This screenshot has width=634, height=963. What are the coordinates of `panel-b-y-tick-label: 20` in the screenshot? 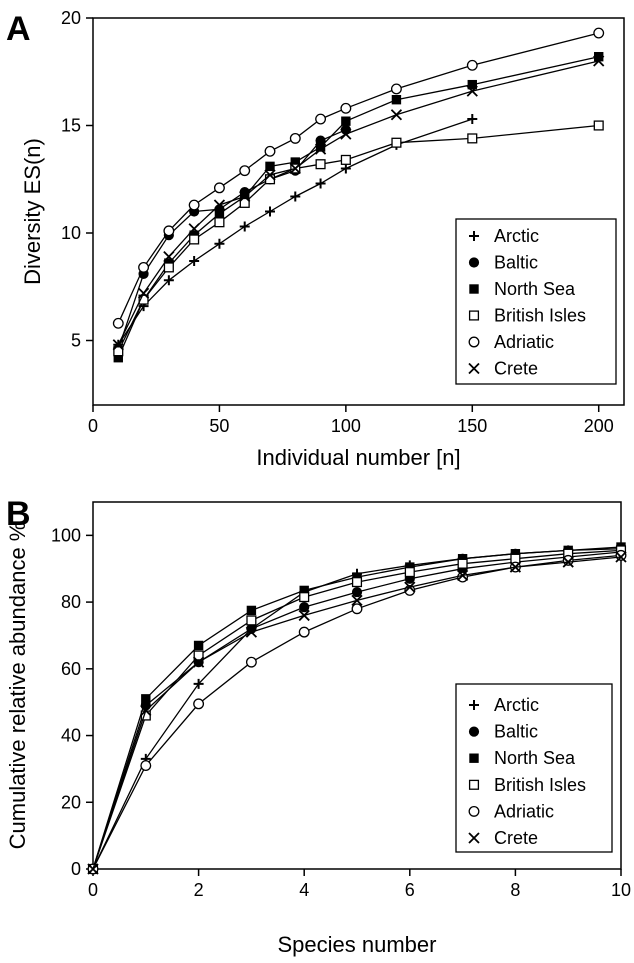 It's located at (71, 802).